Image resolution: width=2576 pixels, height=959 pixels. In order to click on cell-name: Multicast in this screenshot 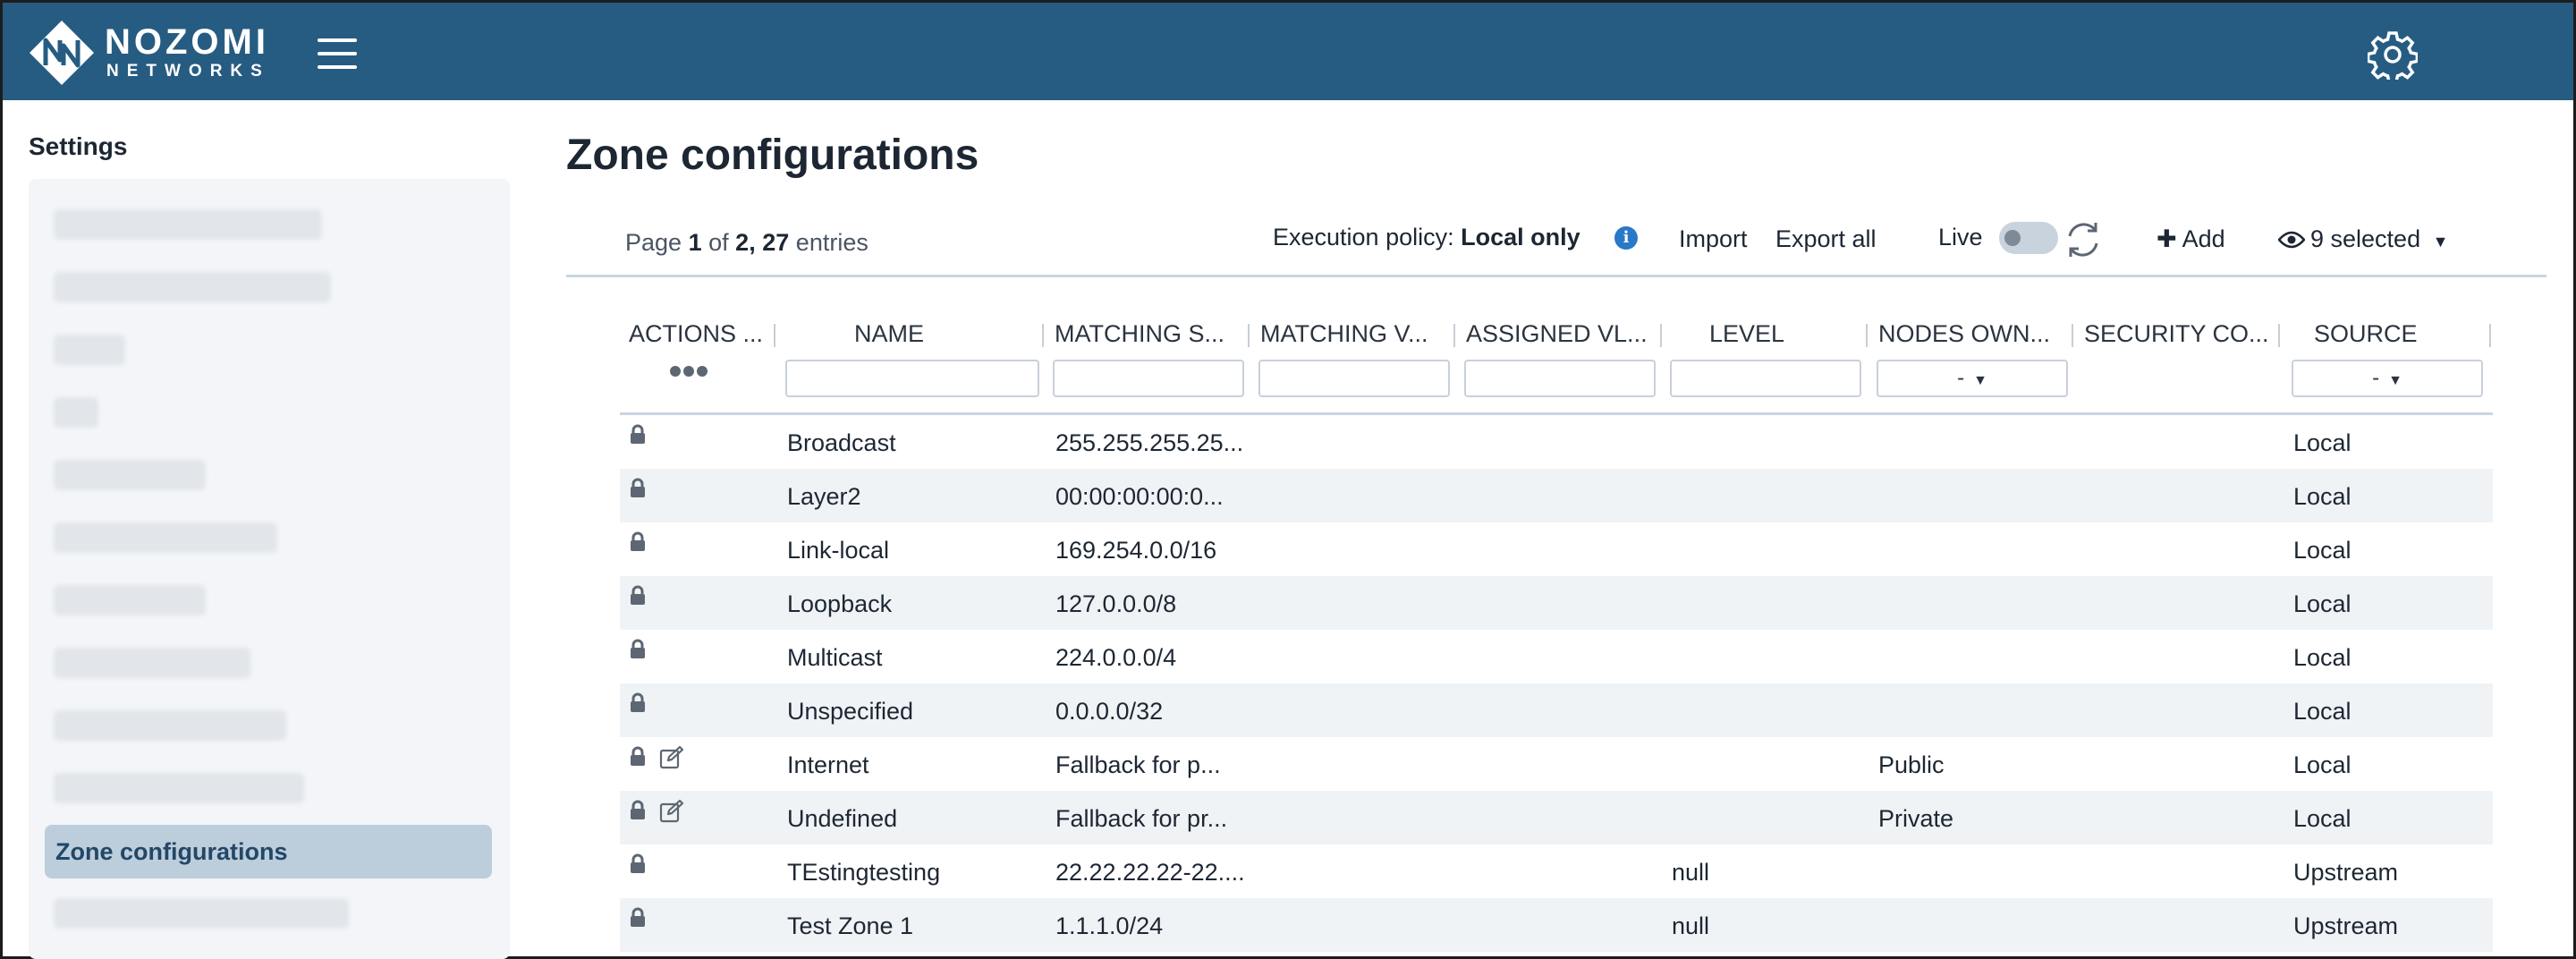, I will do `click(835, 657)`.